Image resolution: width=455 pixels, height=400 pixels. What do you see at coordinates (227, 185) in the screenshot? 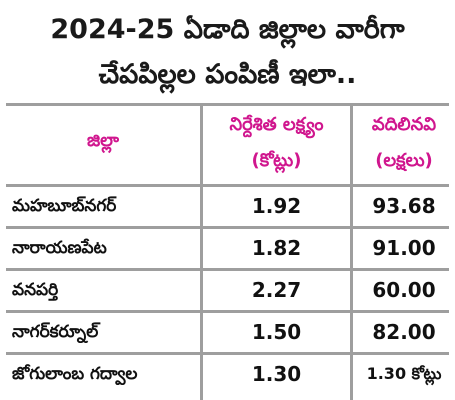
I see `header-bottom-border` at bounding box center [227, 185].